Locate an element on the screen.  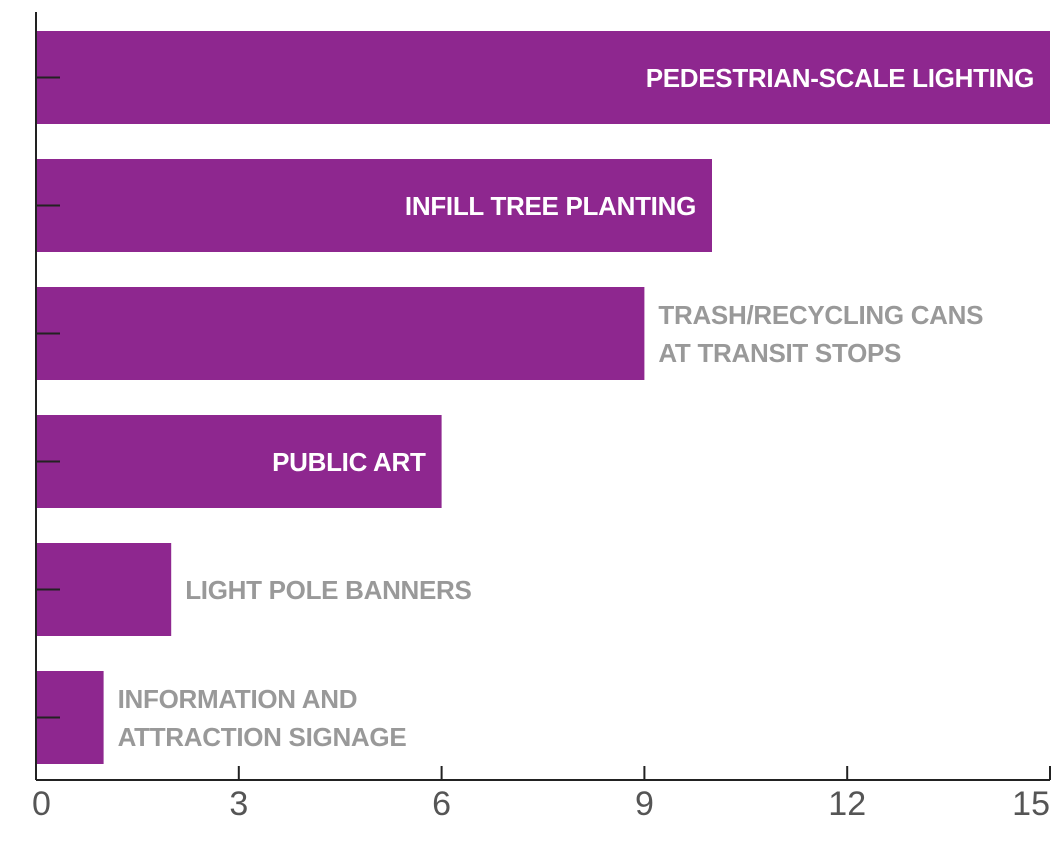
x-tick-label: 12 is located at coordinates (847, 804).